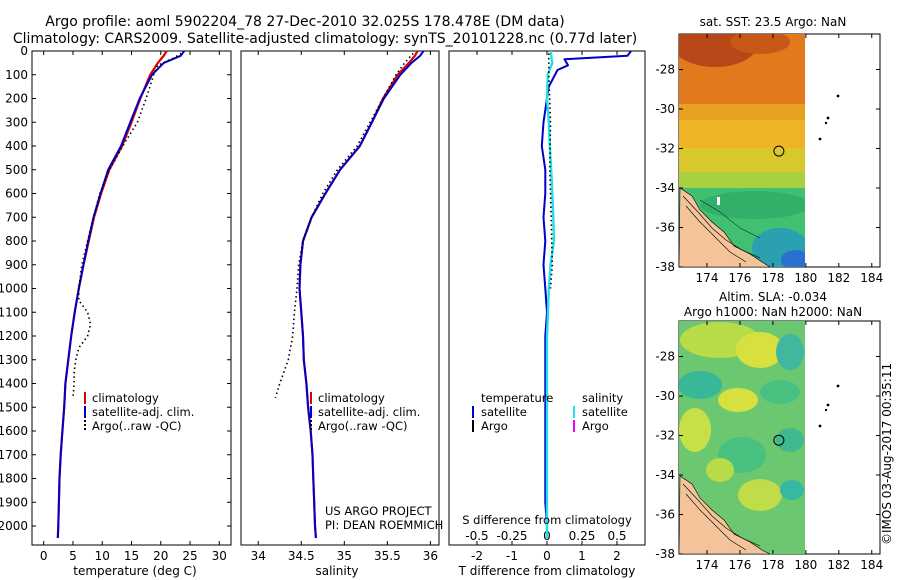  What do you see at coordinates (512, 556) in the screenshot?
I see `x-tick-label: -1` at bounding box center [512, 556].